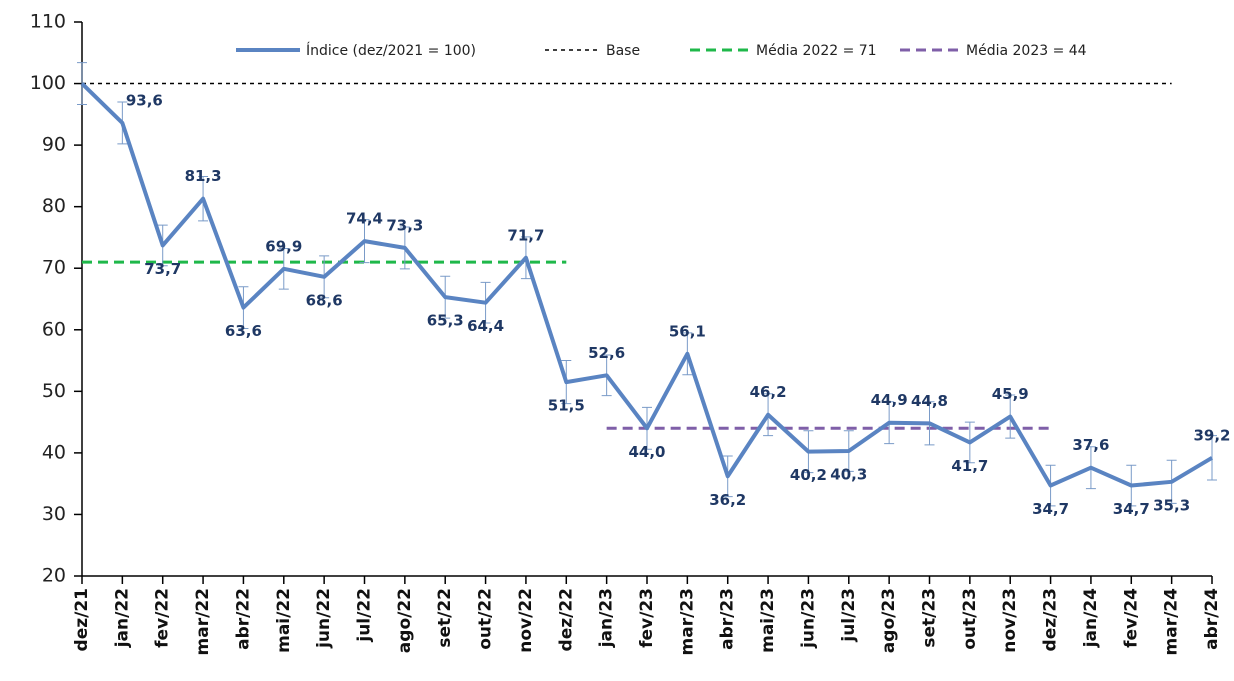 The image size is (1234, 681). Describe the element at coordinates (404, 225) in the screenshot. I see `value-label: 73,3` at that location.